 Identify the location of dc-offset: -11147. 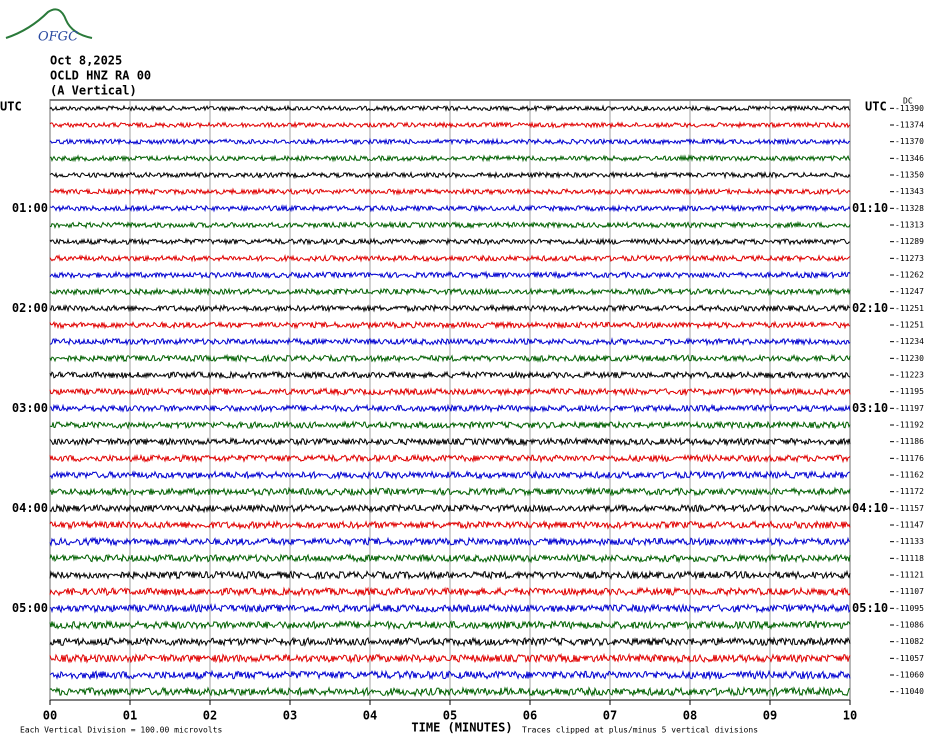
(909, 525).